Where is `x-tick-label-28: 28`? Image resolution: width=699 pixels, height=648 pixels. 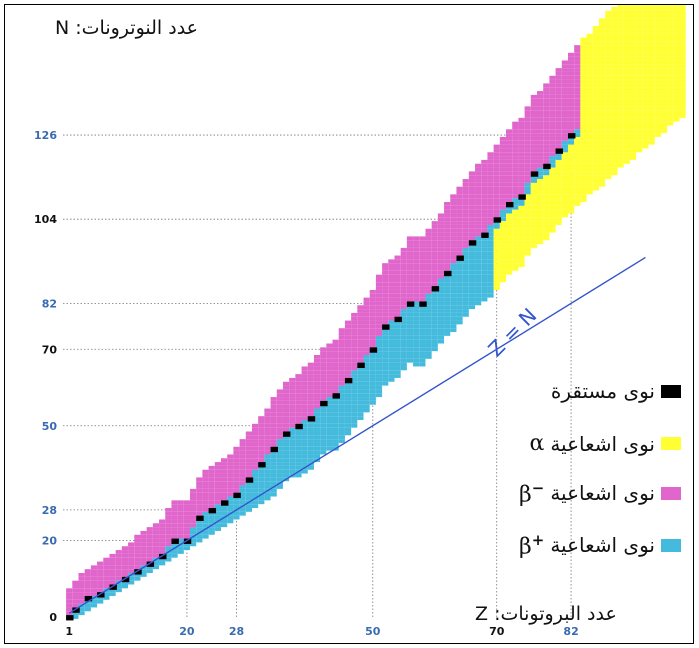 x-tick-label-28: 28 is located at coordinates (236, 631).